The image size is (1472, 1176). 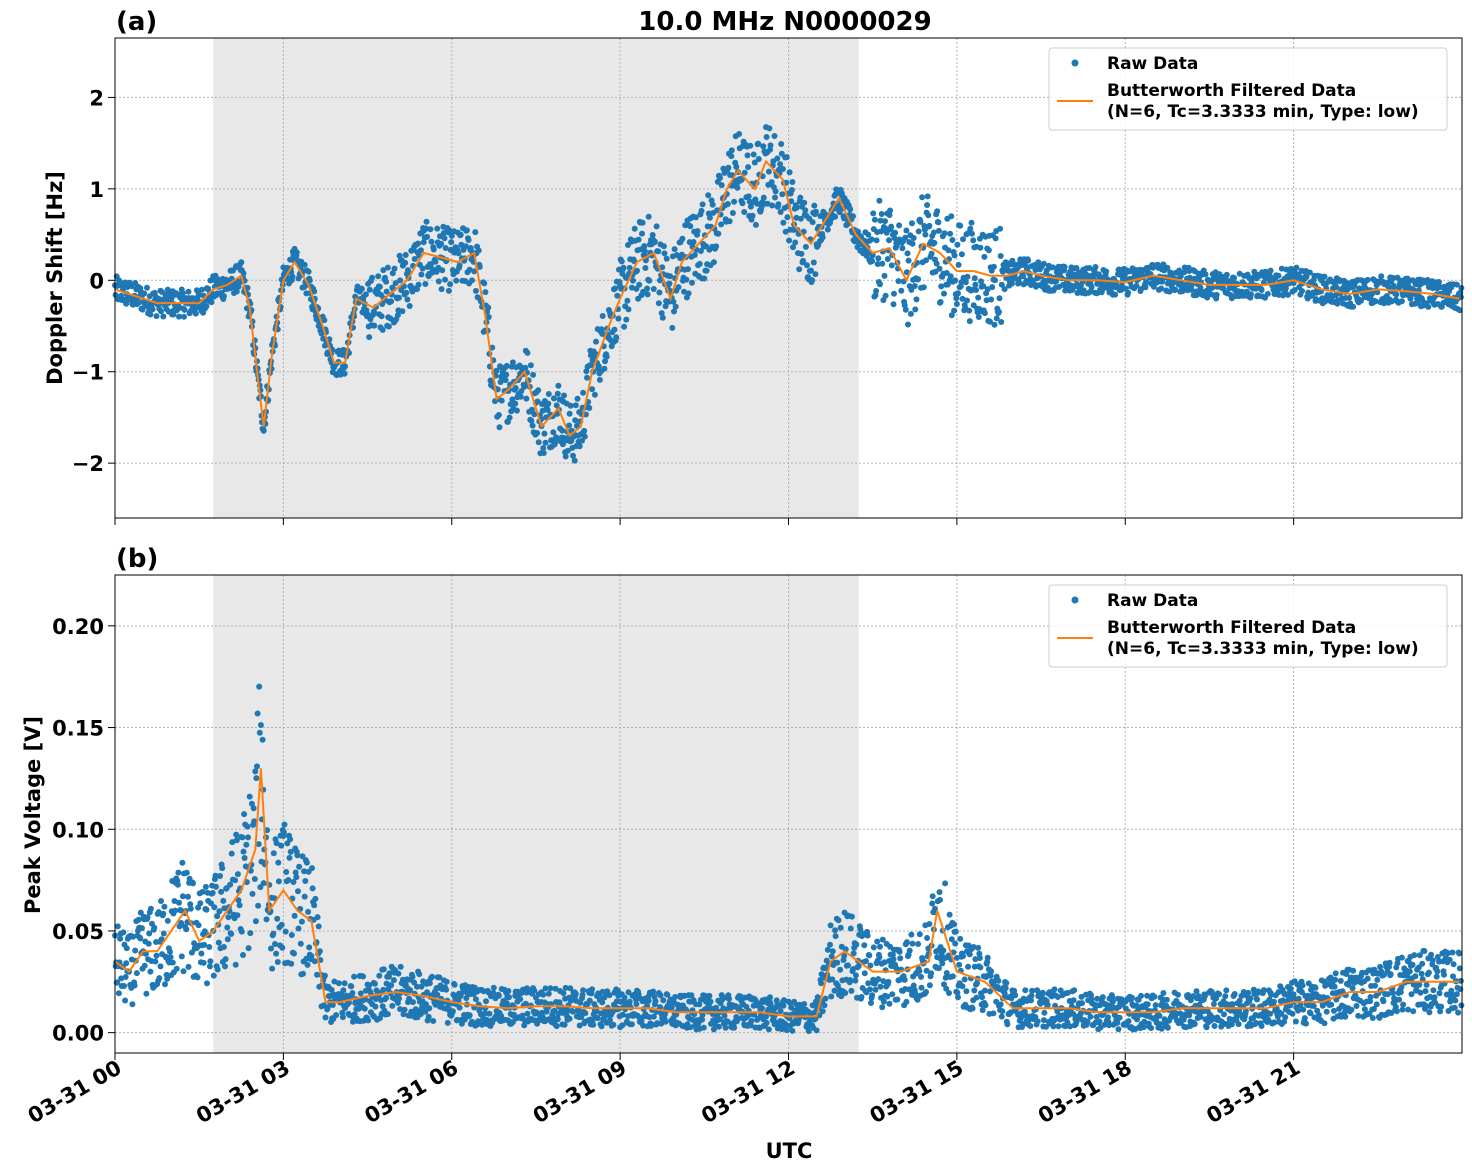 I want to click on y-tick-label: 0.10, so click(x=78, y=830).